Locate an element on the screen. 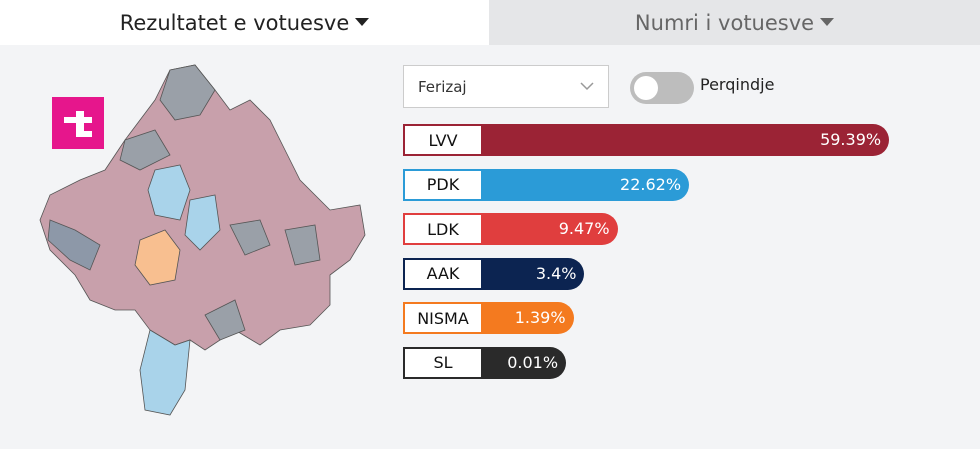  bar is located at coordinates (646, 140).